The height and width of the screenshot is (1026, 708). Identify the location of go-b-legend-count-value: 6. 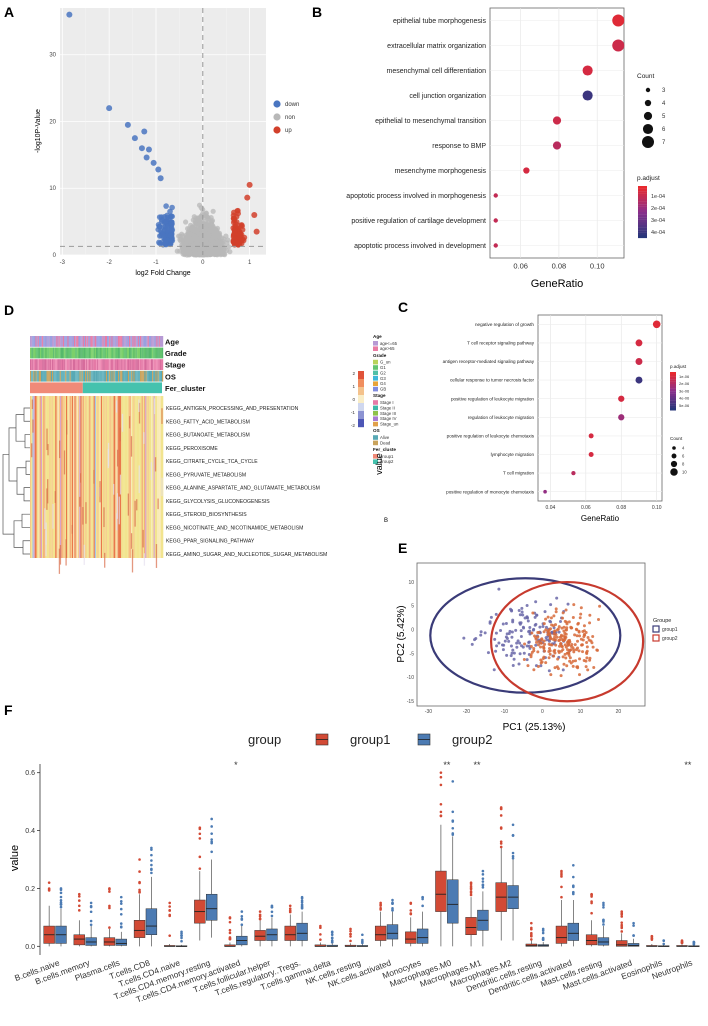
(664, 130).